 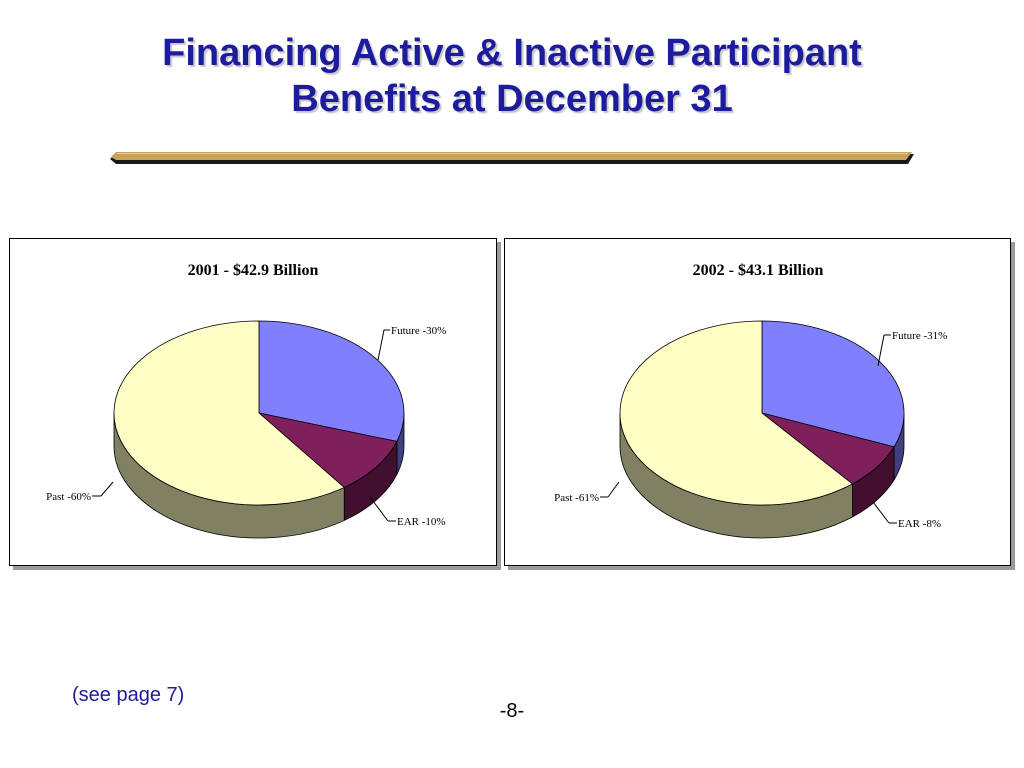 I want to click on slide-title-line-1: Financing Active & Inactive Participant, so click(x=512, y=53).